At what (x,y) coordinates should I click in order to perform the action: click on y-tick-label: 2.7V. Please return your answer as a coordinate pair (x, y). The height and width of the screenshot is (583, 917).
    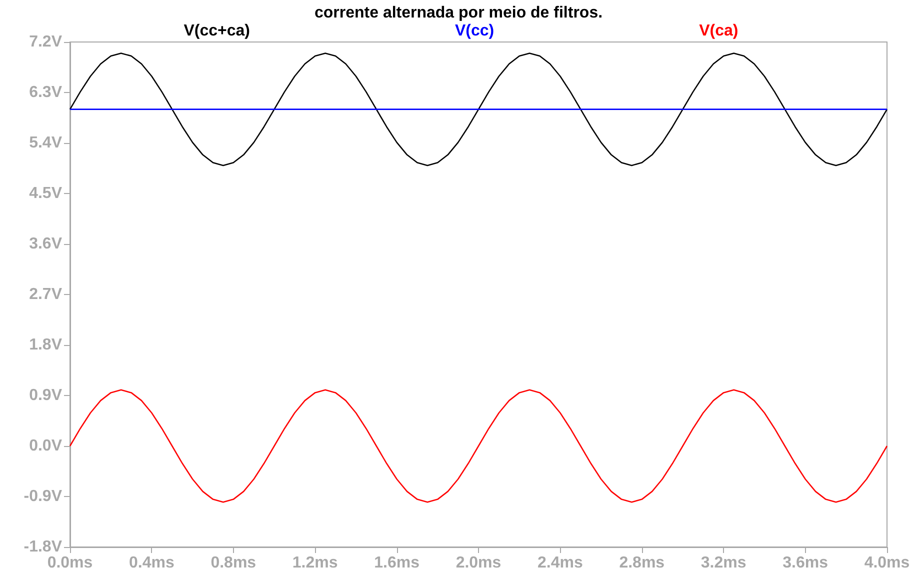
    Looking at the image, I should click on (45, 294).